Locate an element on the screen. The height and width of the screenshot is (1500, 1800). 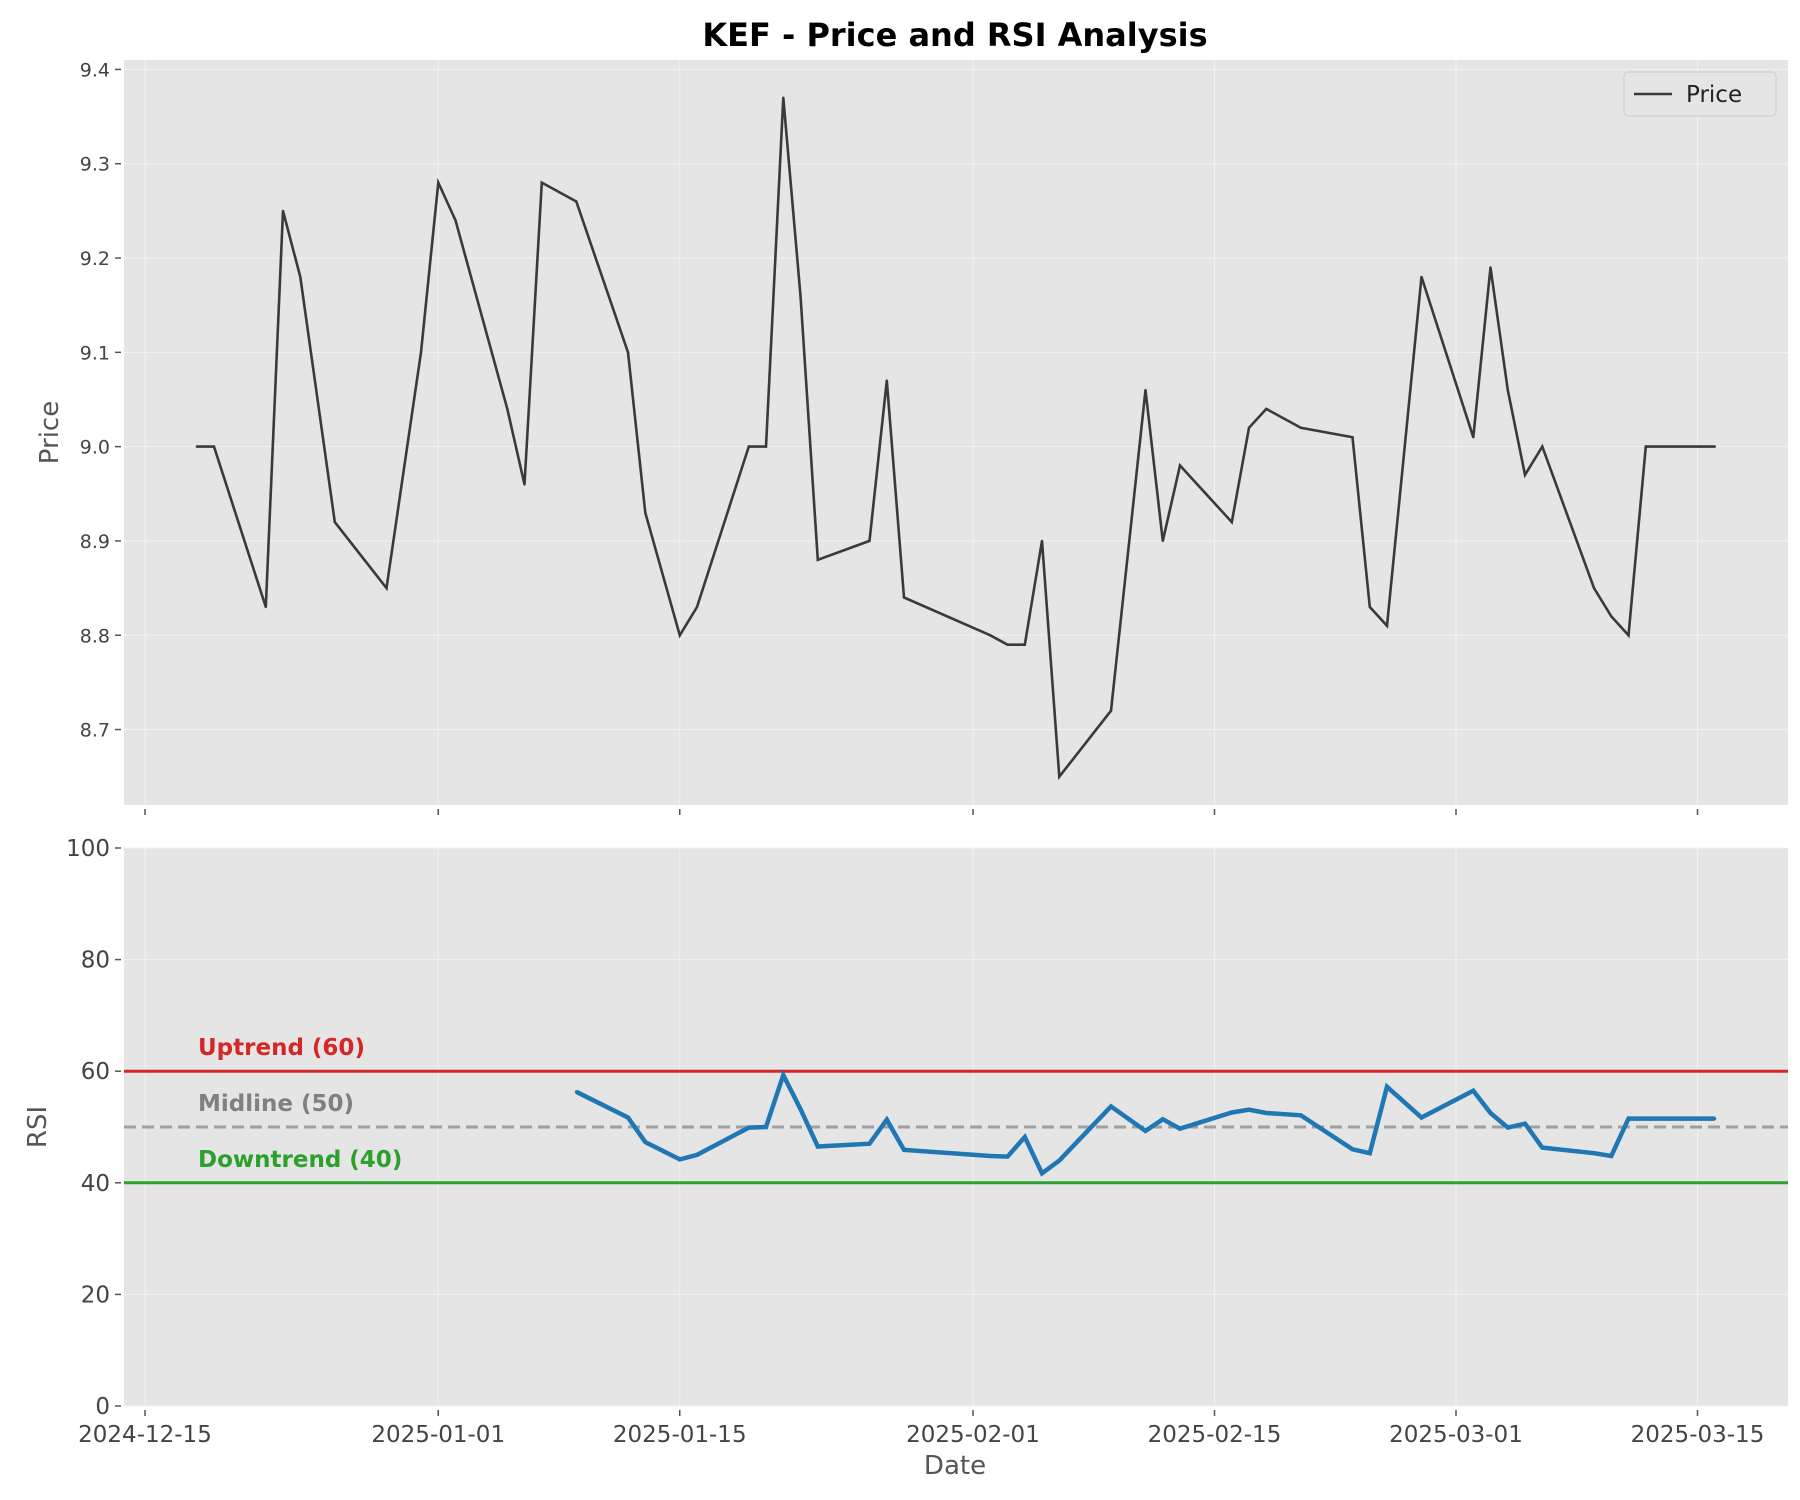
x-tick-label: 2025-03-01 is located at coordinates (1456, 1435).